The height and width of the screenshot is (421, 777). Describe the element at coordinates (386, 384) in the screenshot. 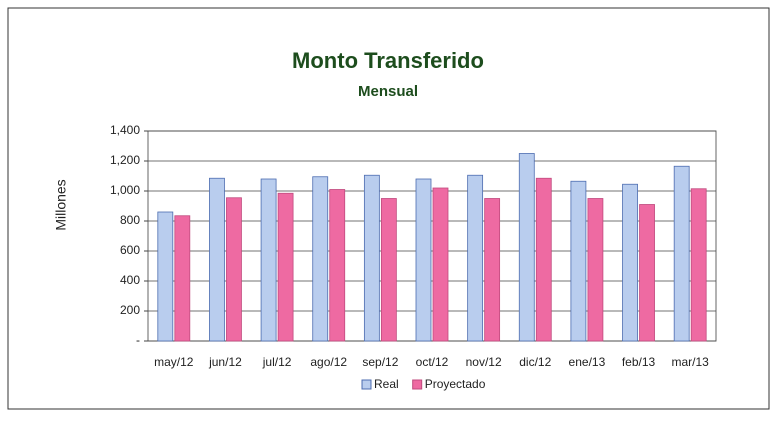

I see `legend-label: Real` at that location.